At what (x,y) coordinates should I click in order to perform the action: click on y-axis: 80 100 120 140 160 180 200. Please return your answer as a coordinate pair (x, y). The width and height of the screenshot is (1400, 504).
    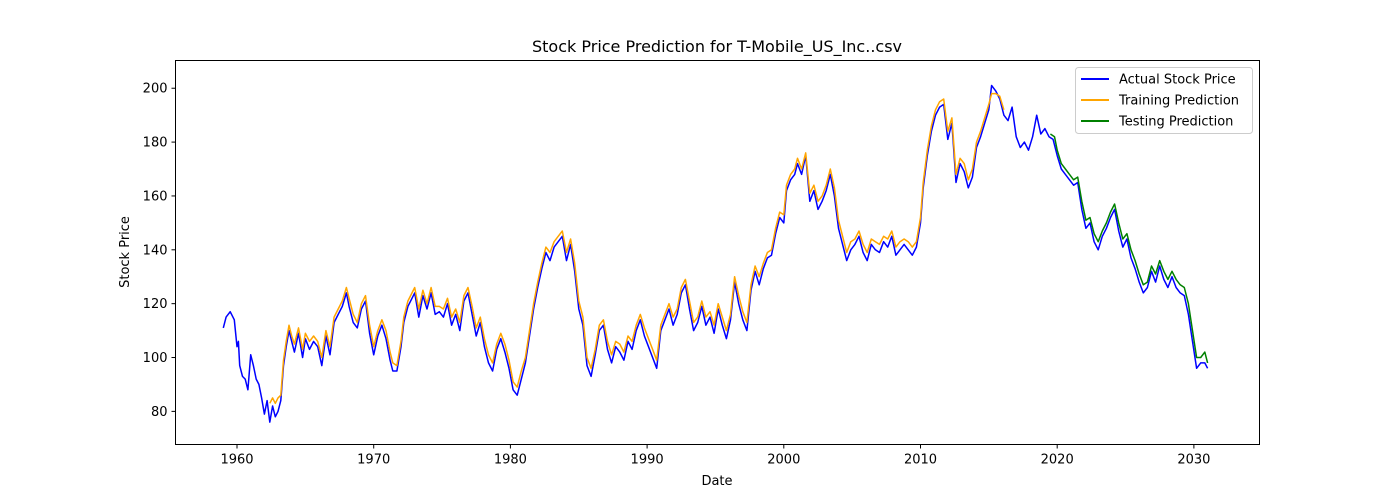
    Looking at the image, I should click on (159, 251).